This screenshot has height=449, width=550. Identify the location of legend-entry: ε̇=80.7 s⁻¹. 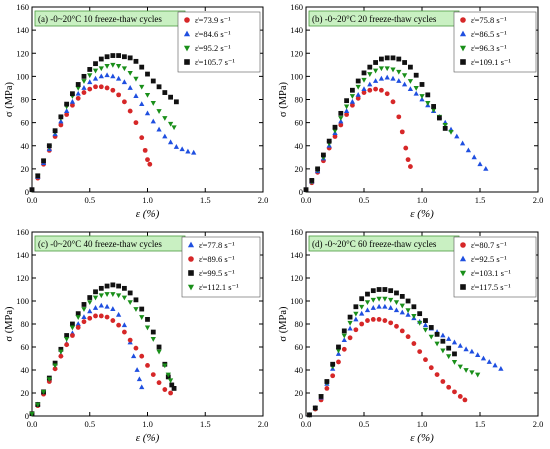
(489, 245).